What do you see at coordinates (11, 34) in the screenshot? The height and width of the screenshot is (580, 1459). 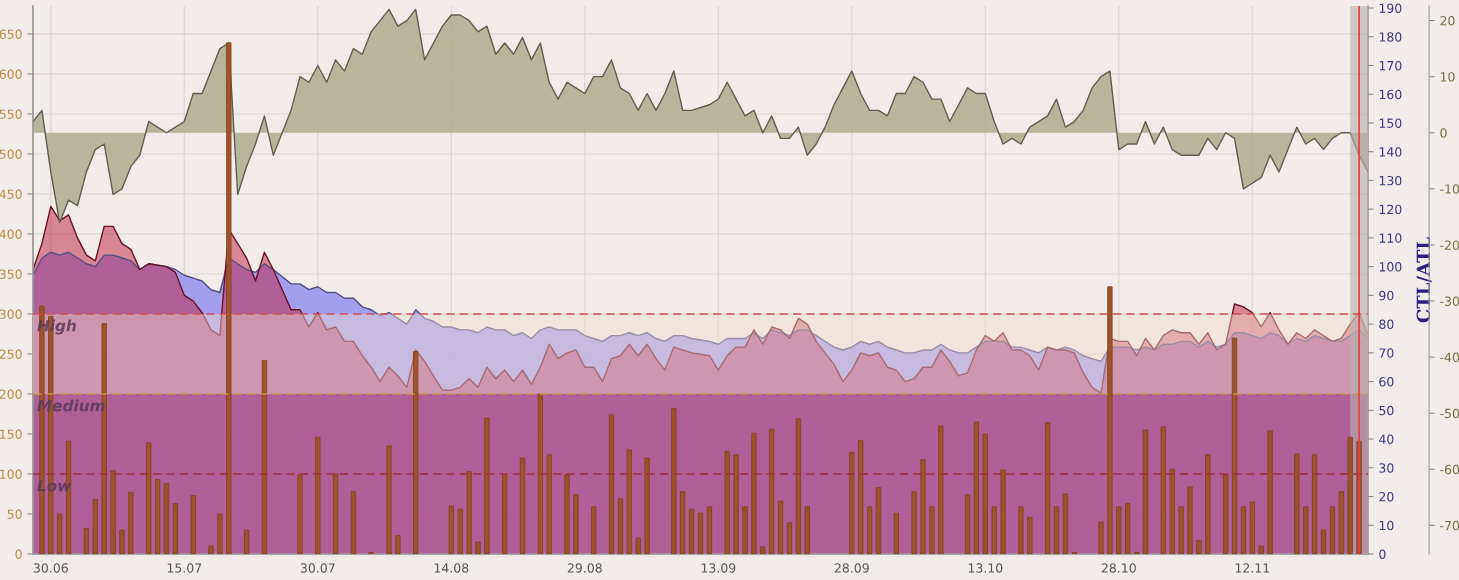 I see `y-tick-label: 650` at bounding box center [11, 34].